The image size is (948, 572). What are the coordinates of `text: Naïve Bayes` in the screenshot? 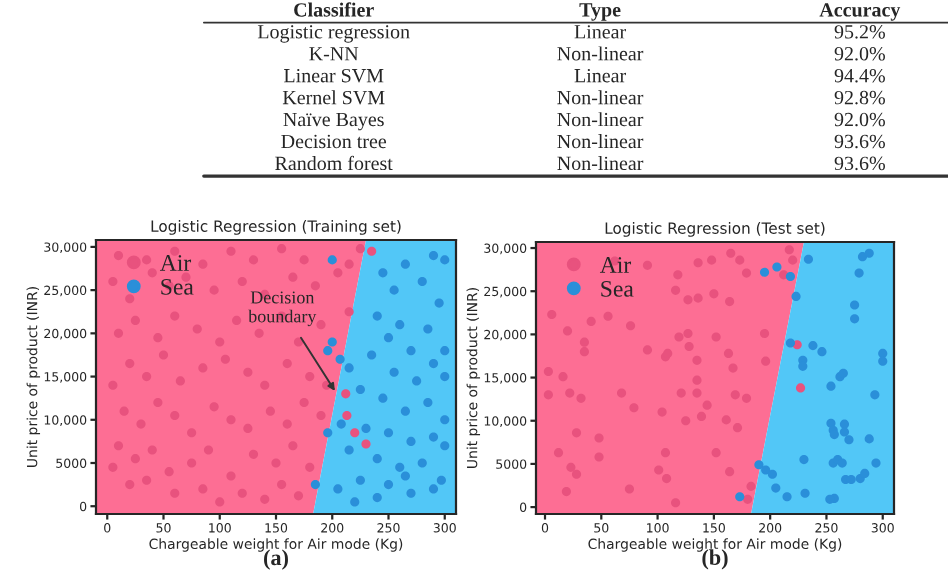 It's located at (333, 121).